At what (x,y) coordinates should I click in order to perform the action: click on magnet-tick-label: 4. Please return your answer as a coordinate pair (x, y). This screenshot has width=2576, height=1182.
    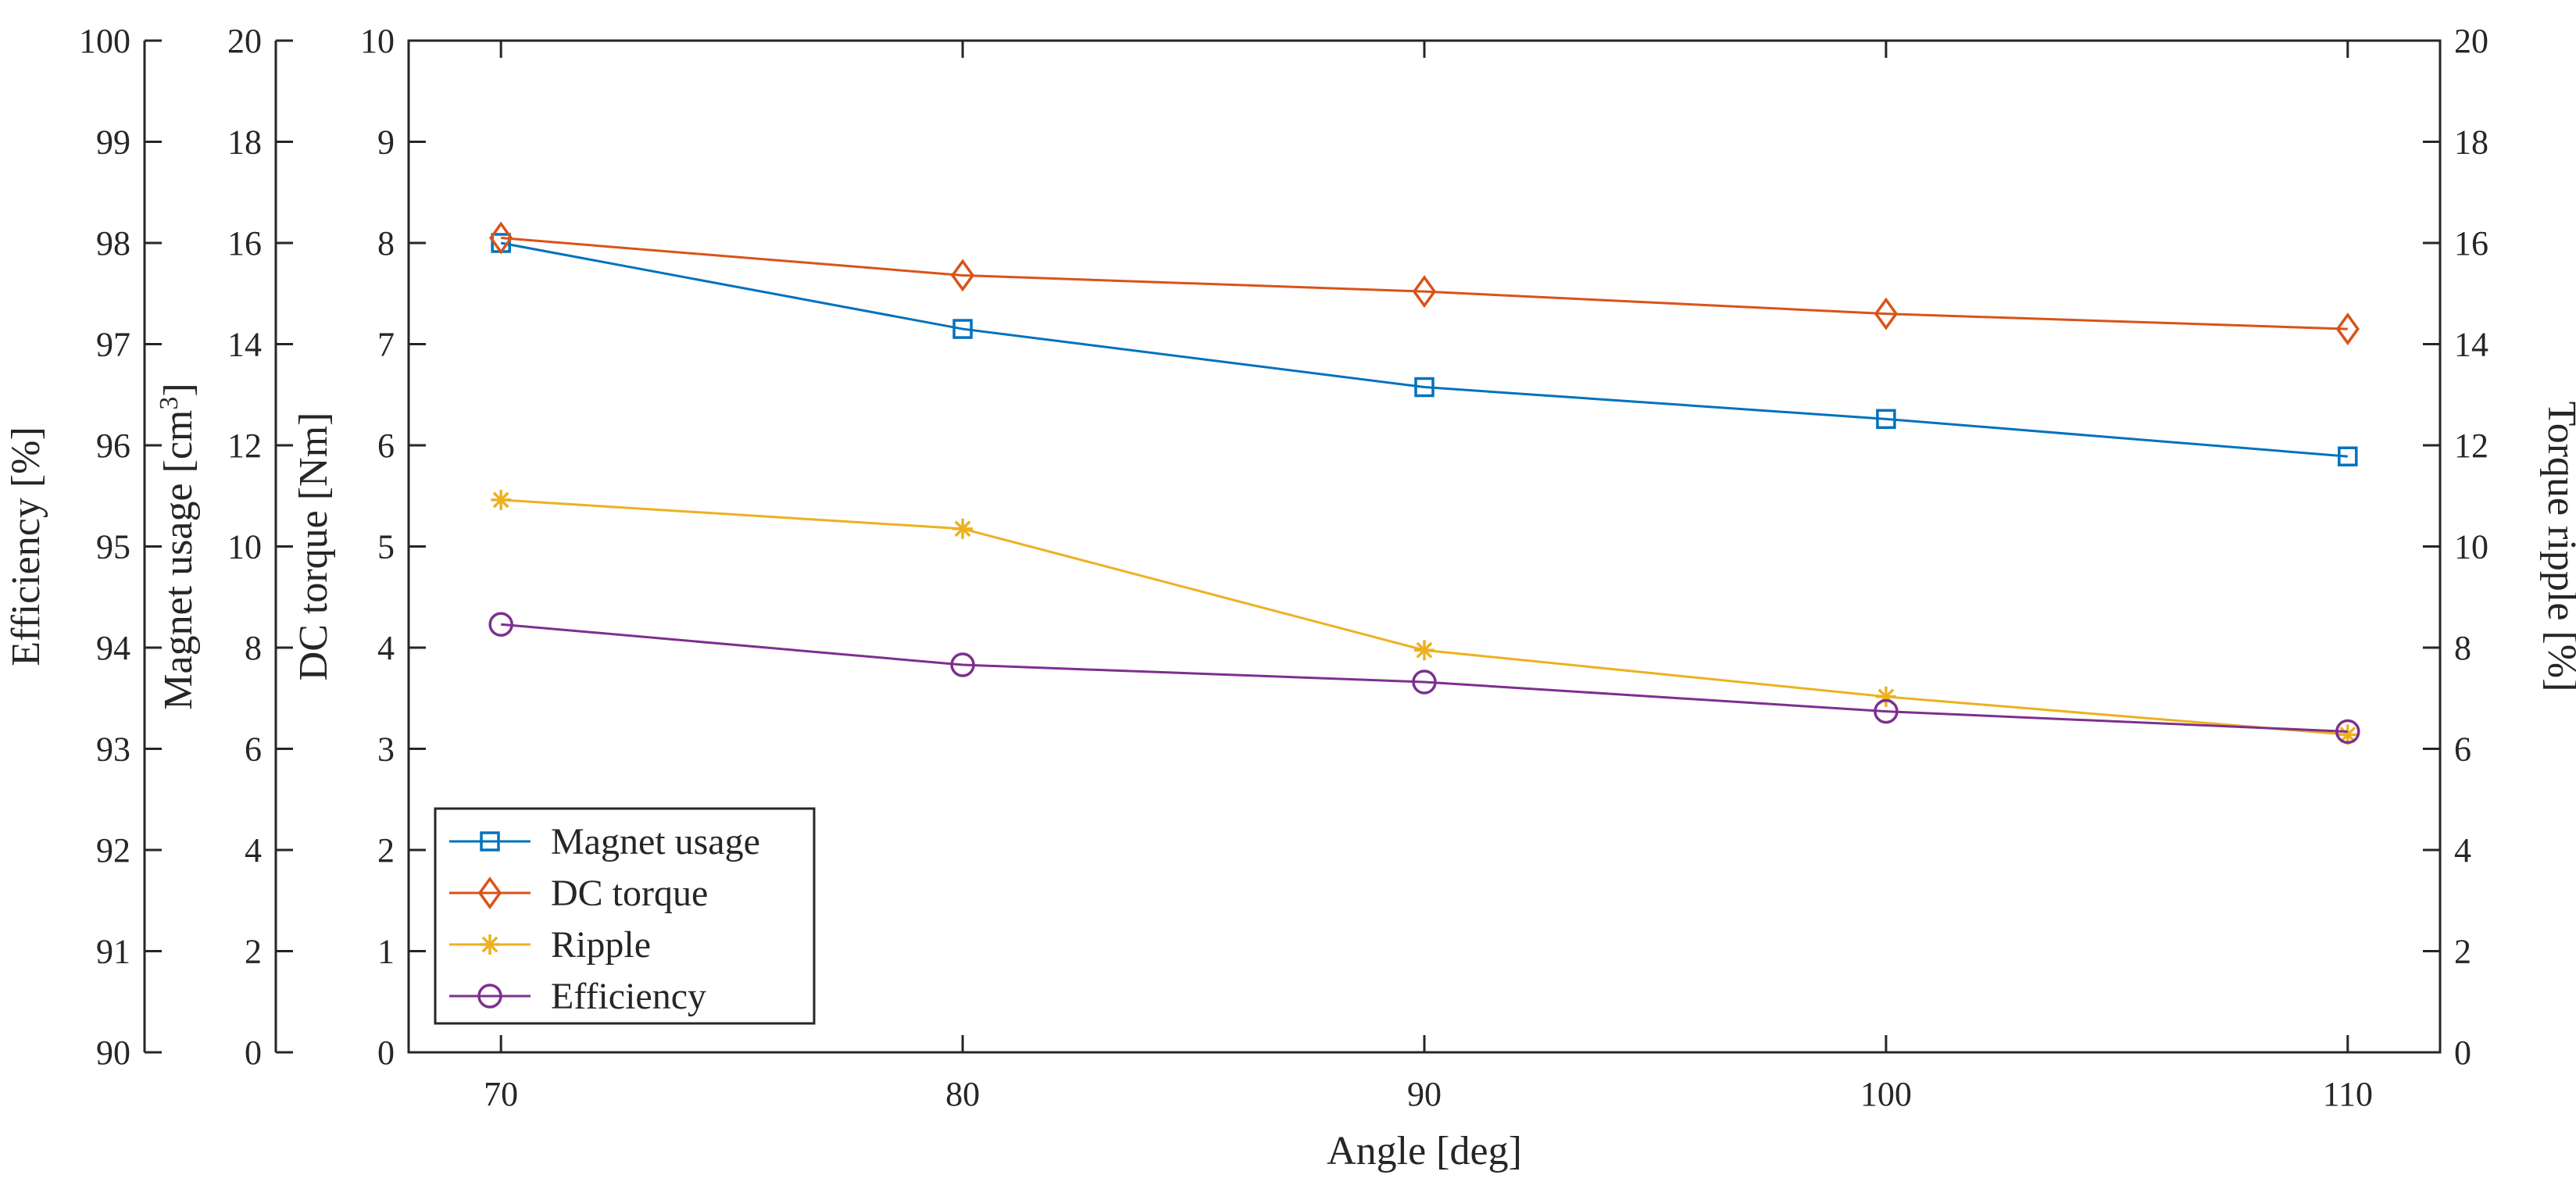
    Looking at the image, I should click on (254, 850).